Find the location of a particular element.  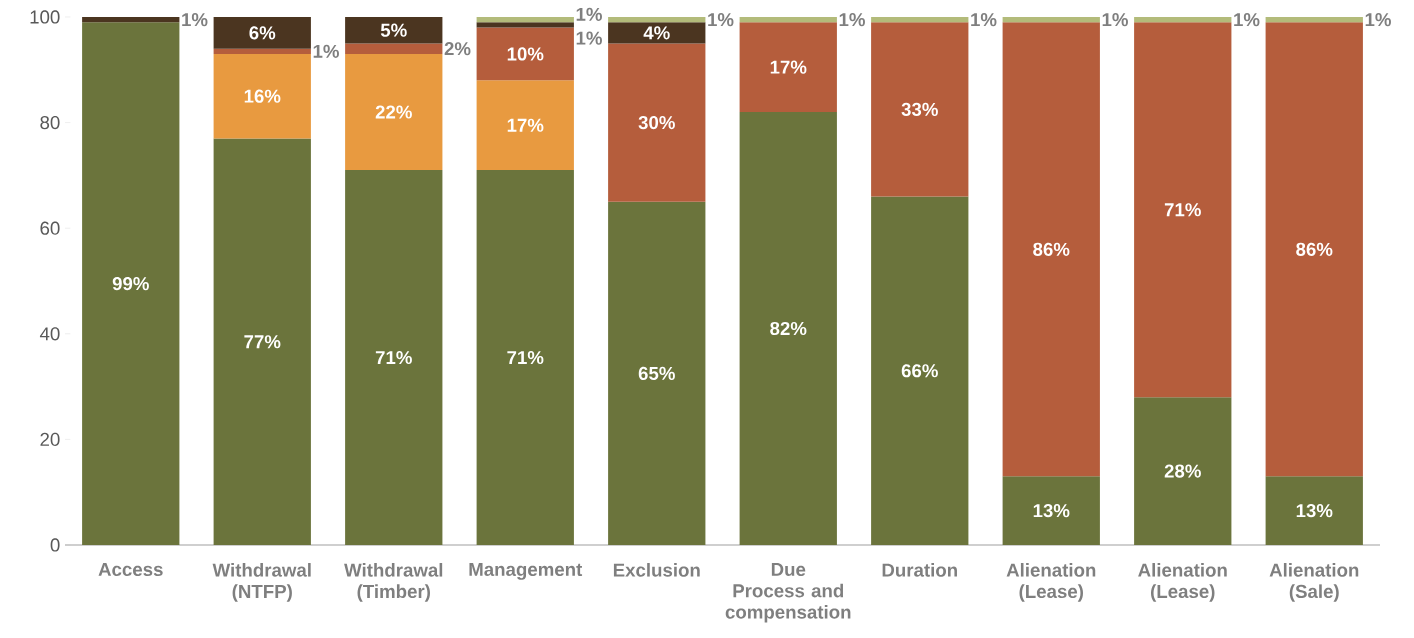

data-label: 66% is located at coordinates (919, 371).